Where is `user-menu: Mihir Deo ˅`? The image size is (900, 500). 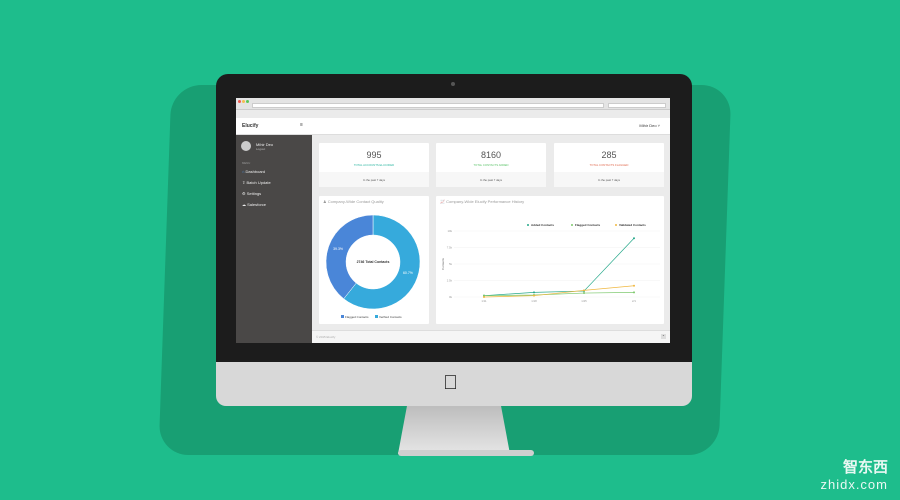 user-menu: Mihir Deo ˅ is located at coordinates (649, 125).